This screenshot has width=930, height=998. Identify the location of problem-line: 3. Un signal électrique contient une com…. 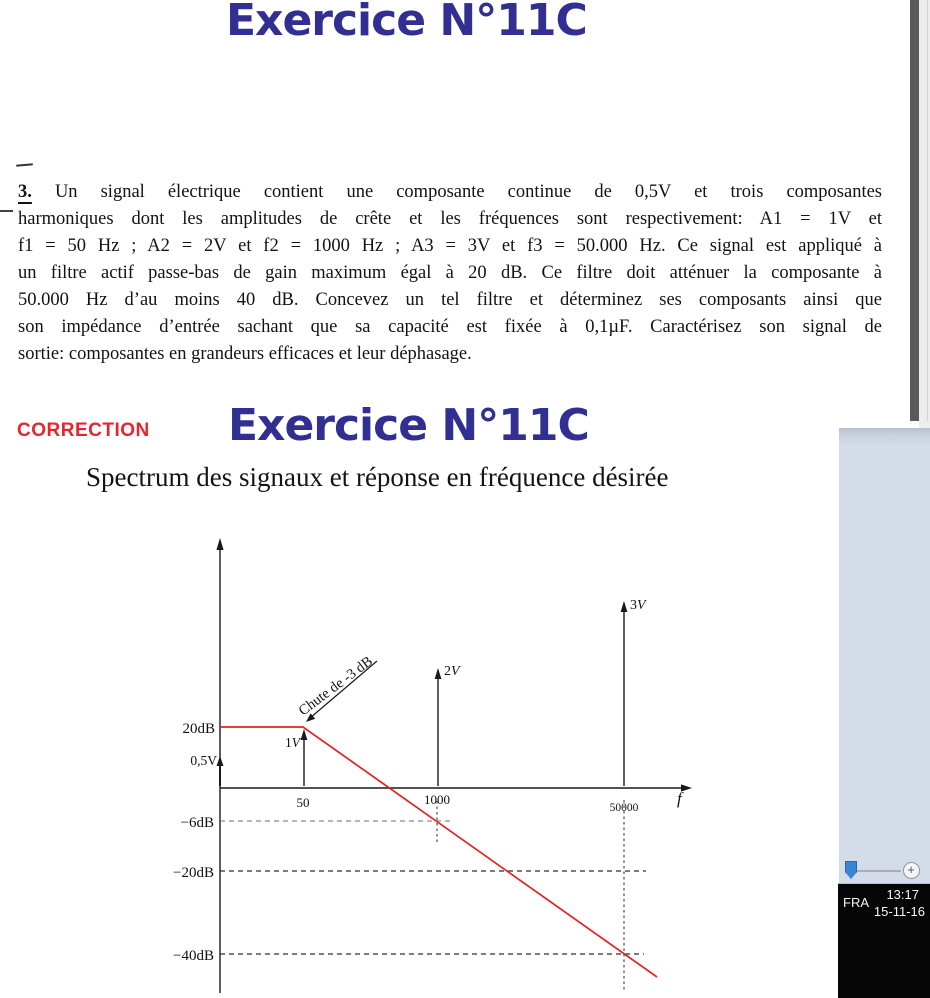
(450, 192).